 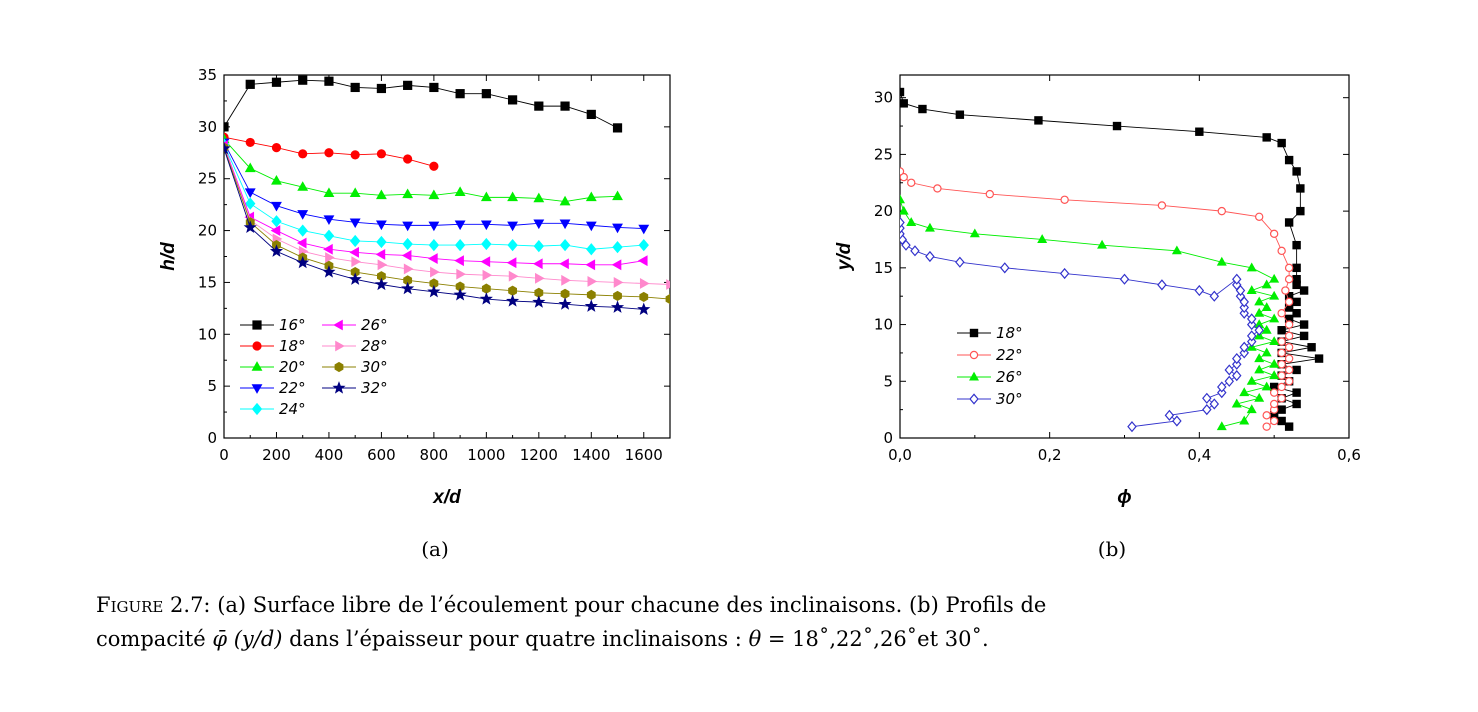 What do you see at coordinates (1124, 497) in the screenshot?
I see `x-axis-label: ϕ` at bounding box center [1124, 497].